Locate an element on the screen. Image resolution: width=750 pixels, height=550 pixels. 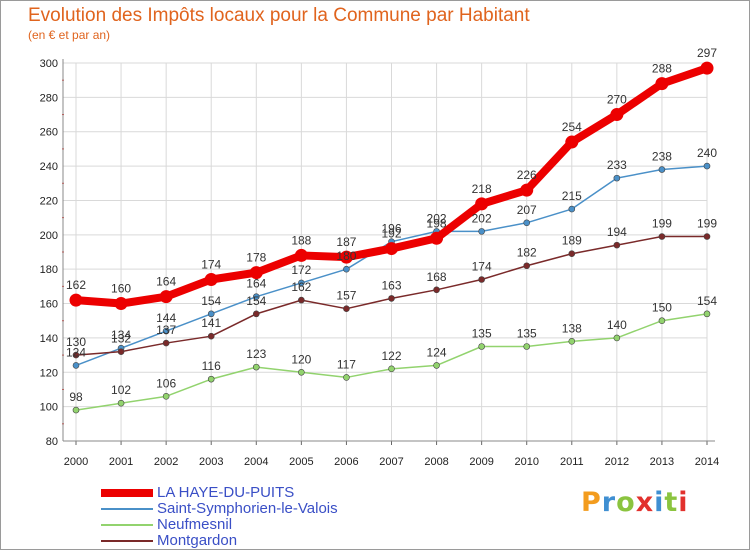
data-label: 120 is located at coordinates (301, 359).